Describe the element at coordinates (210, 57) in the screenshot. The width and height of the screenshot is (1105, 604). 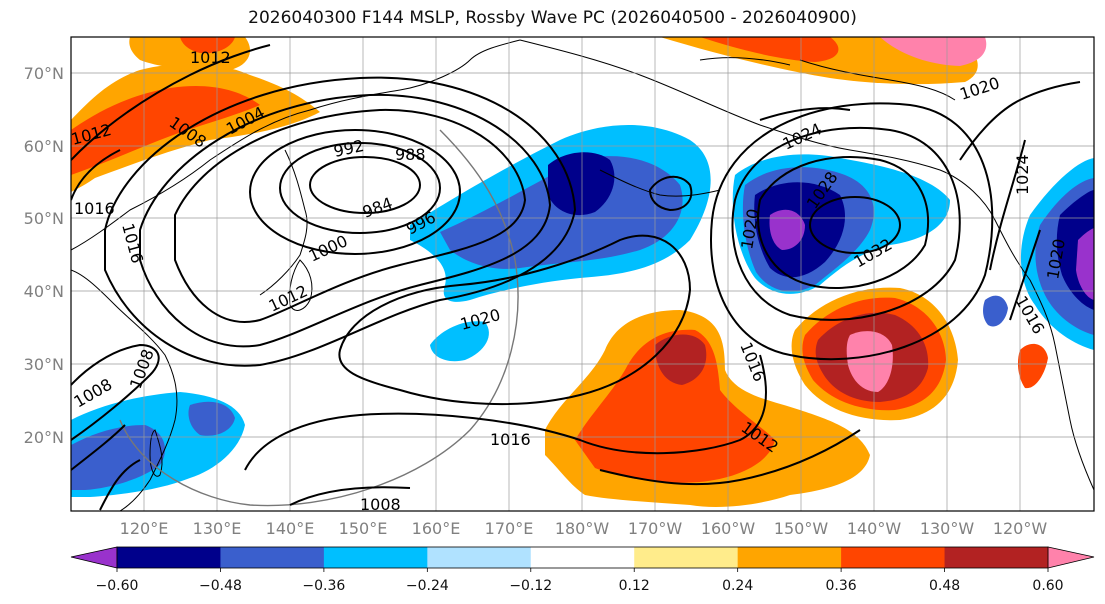
I see `contour-label: 1012` at that location.